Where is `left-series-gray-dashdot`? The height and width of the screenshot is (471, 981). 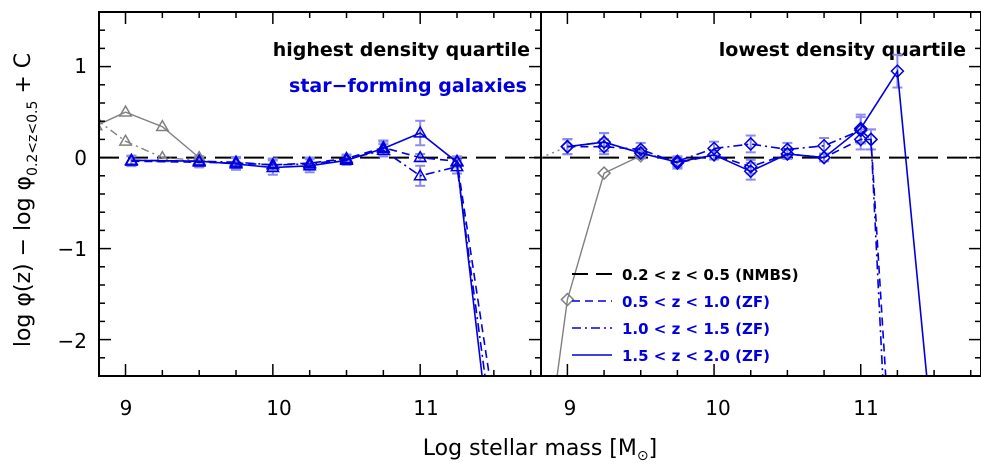
left-series-gray-dashdot is located at coordinates (149, 140).